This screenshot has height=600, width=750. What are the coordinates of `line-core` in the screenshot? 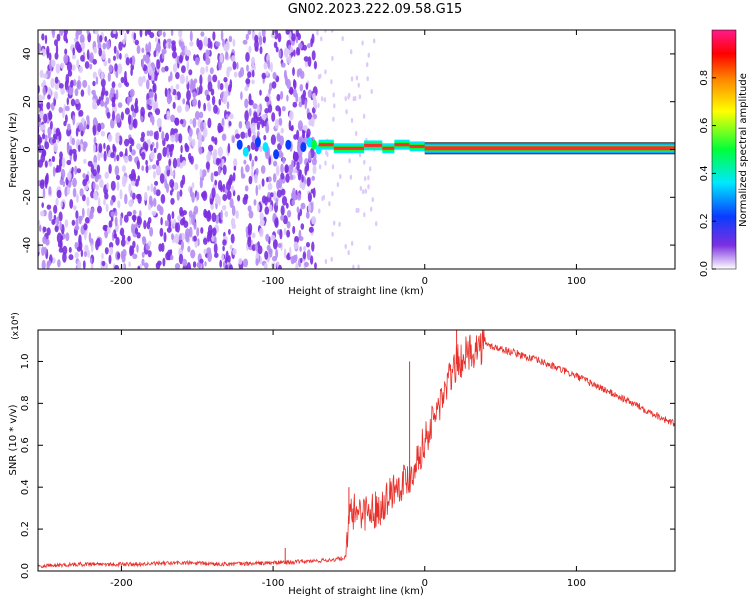 It's located at (417, 146).